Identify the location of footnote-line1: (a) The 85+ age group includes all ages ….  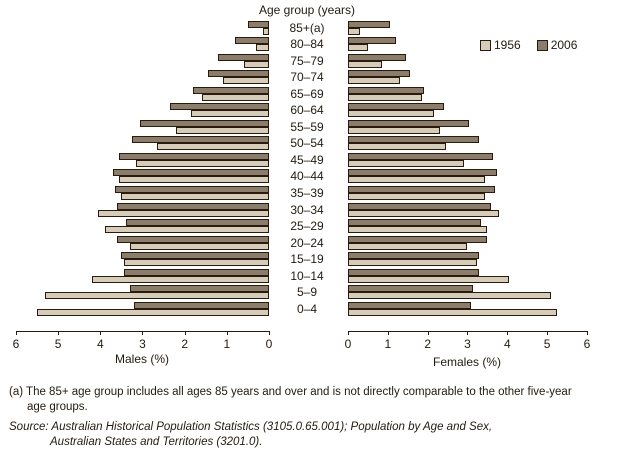
(290, 392).